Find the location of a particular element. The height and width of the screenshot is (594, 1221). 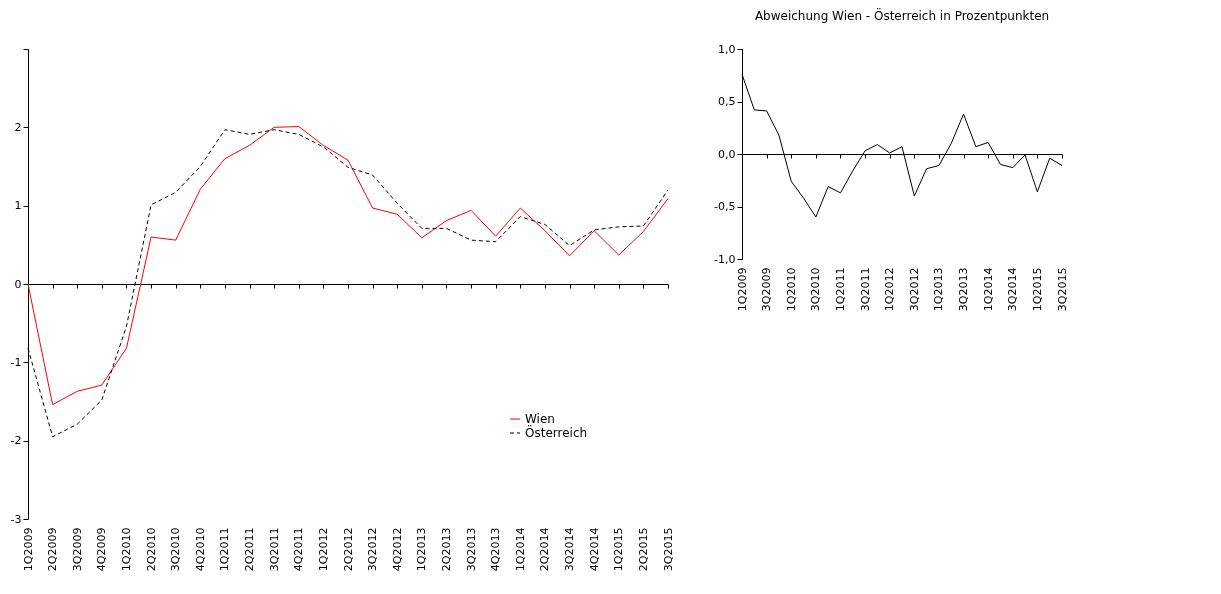

y-tick-label: 0,0 is located at coordinates (727, 154).